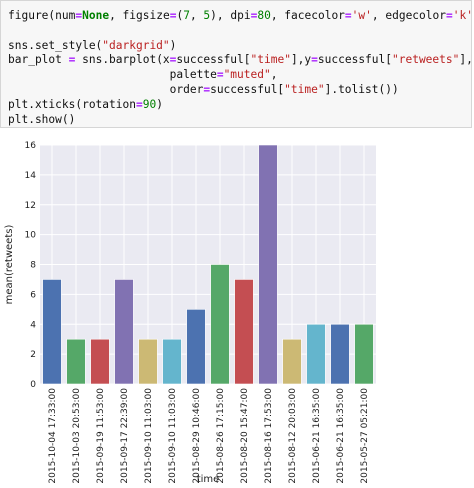 The image size is (474, 488). I want to click on y-tick-label: 0, so click(33, 385).